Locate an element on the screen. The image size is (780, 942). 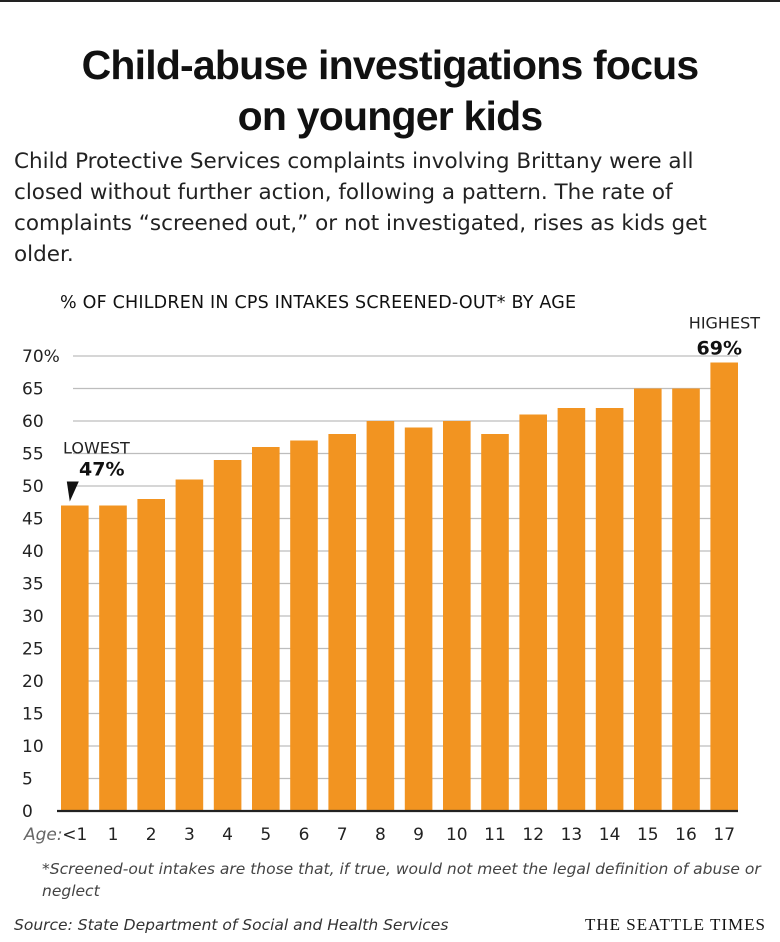
y-tick-label: 40 is located at coordinates (33, 552).